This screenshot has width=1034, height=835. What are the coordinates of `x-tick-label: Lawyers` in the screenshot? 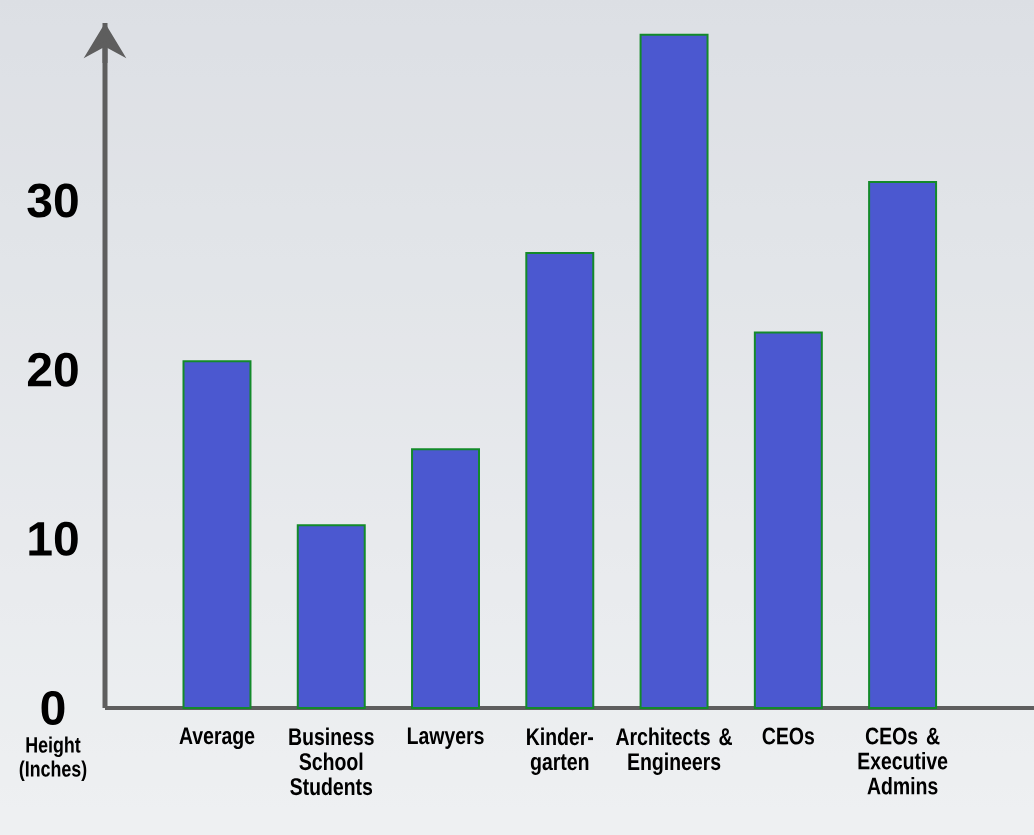 It's located at (445, 738).